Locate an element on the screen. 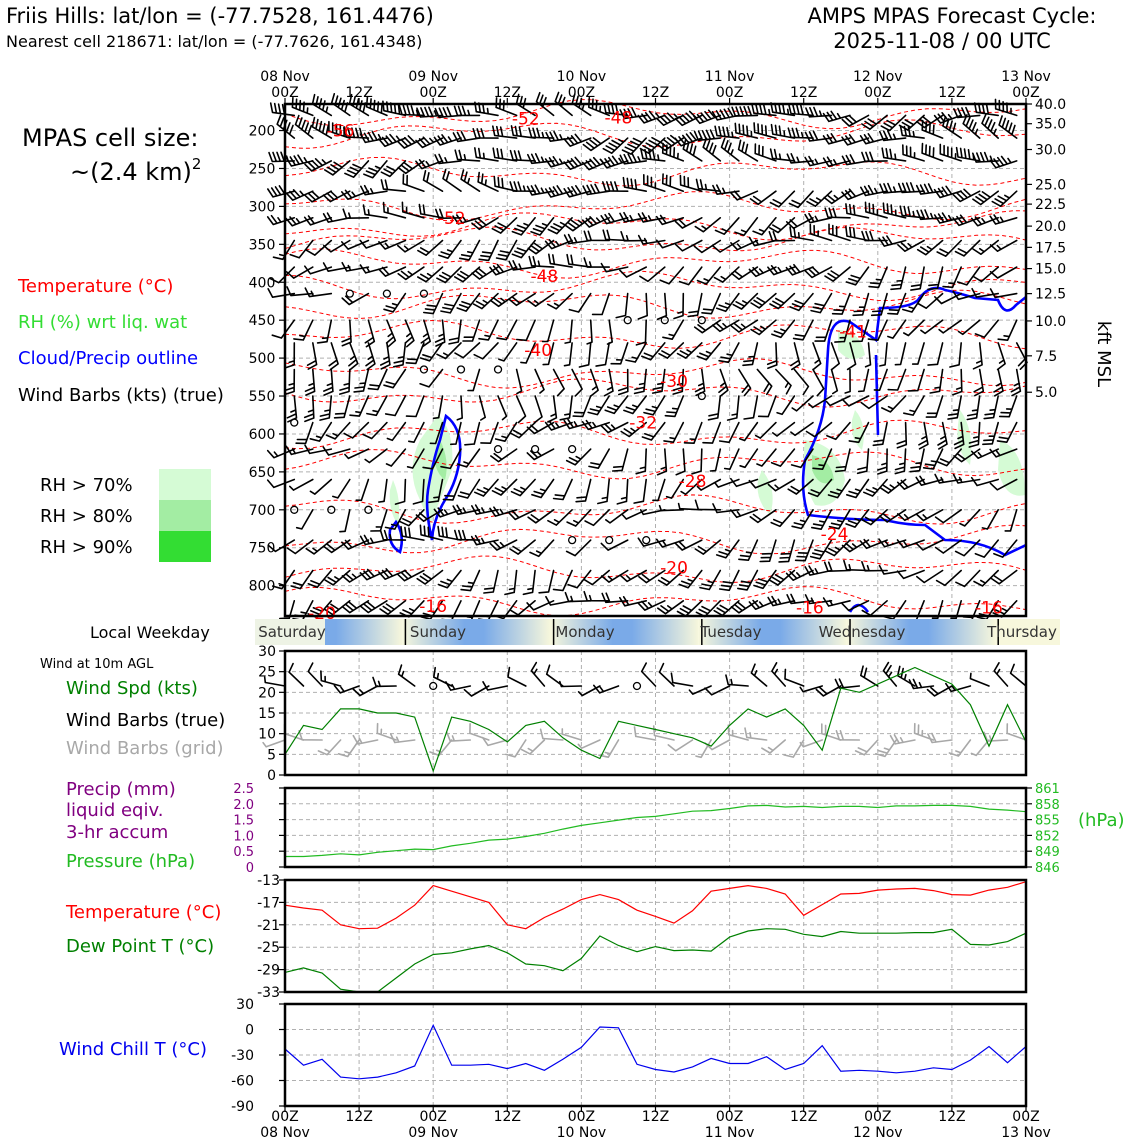 The width and height of the screenshot is (1140, 1140). cell-size-value: ~(2.4 km)2 is located at coordinates (135, 170).